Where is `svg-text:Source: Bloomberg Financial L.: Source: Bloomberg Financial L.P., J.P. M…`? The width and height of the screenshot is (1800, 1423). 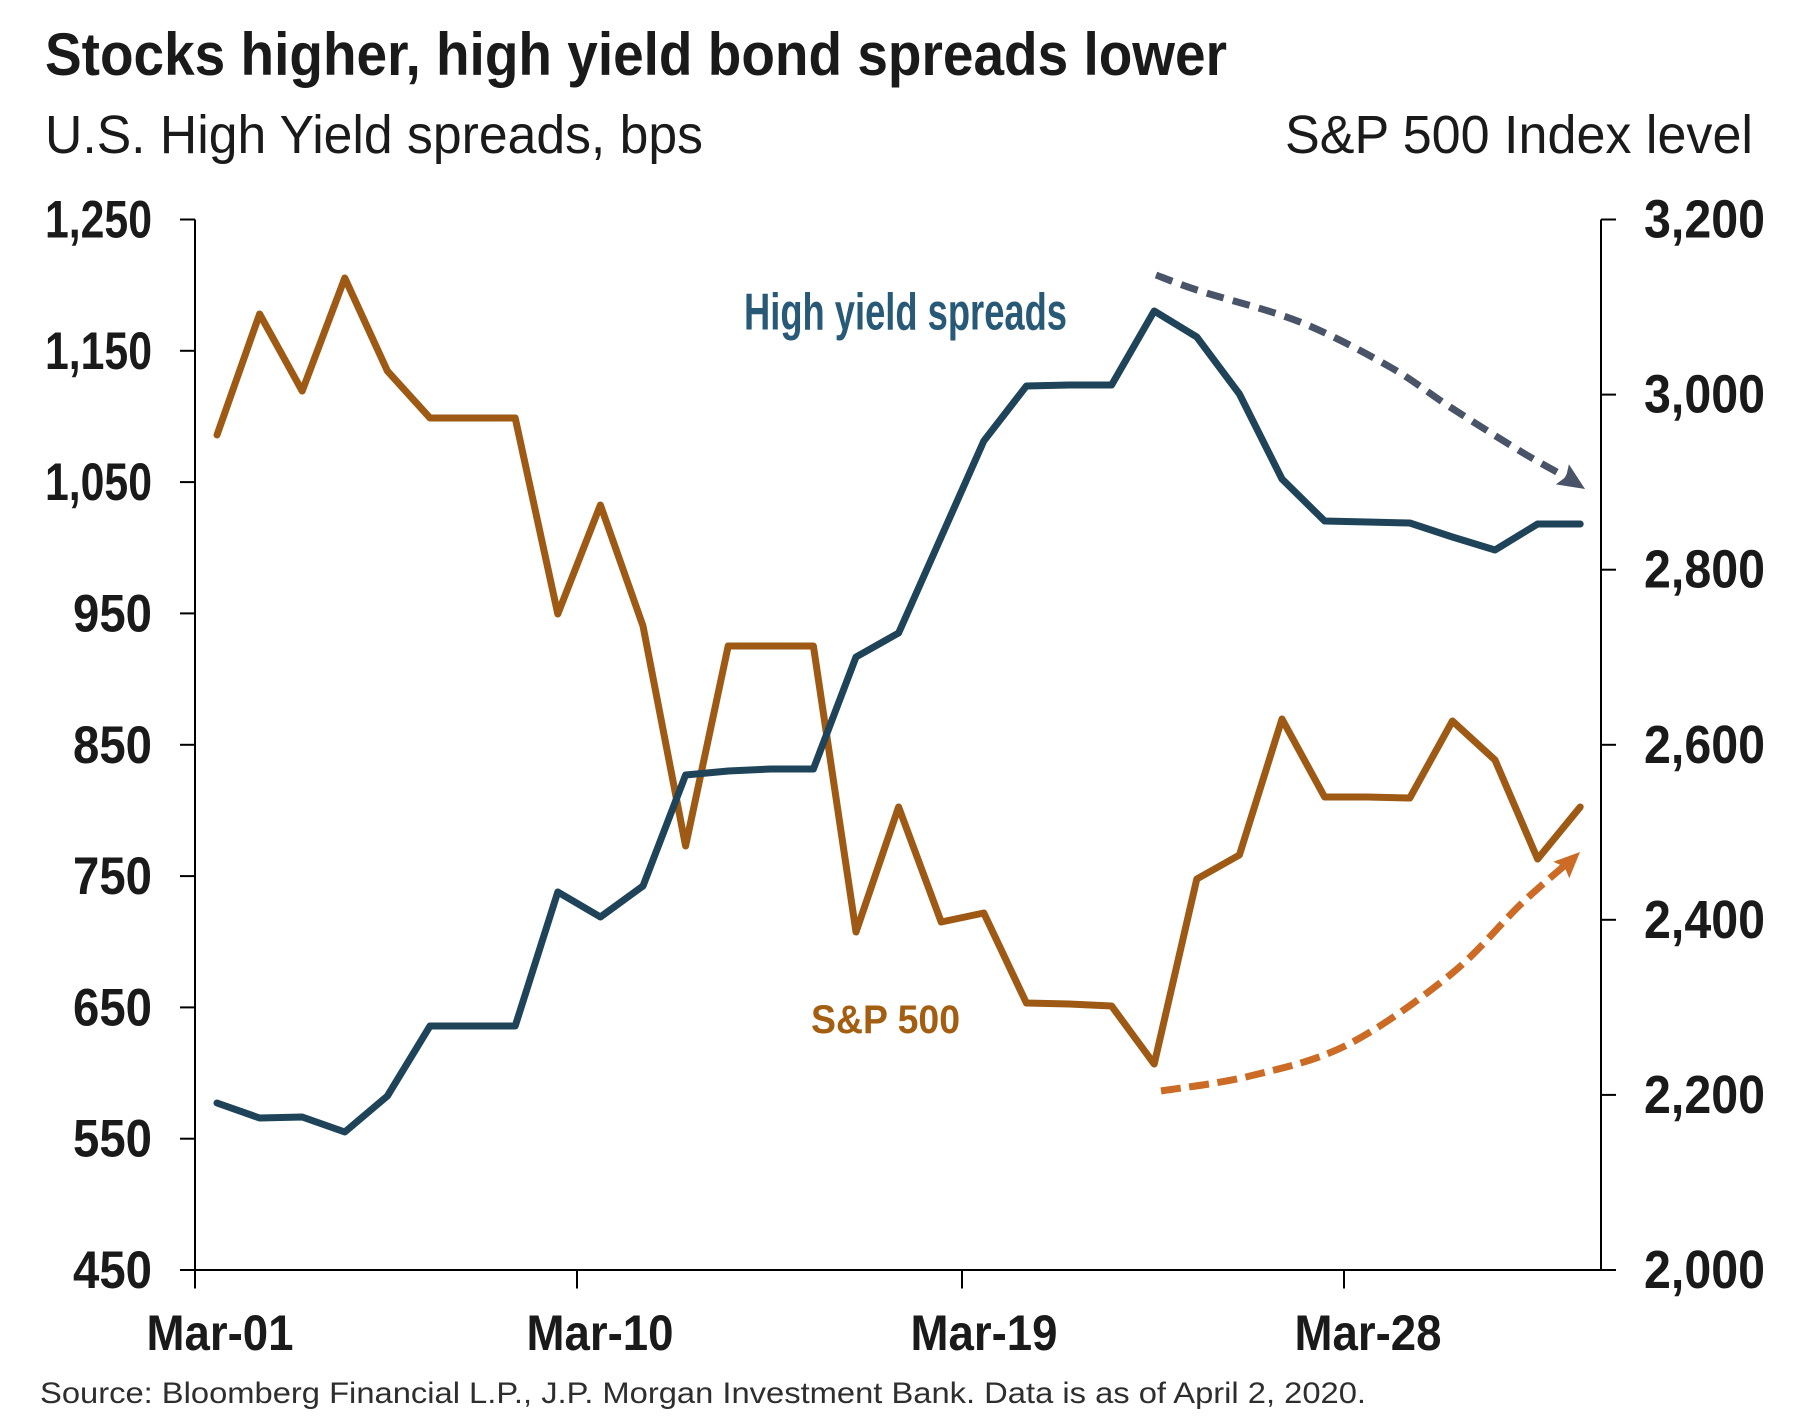
svg-text:Source: Bloomberg Financial L.: Source: Bloomberg Financial L.P., J.P. M… is located at coordinates (703, 1393).